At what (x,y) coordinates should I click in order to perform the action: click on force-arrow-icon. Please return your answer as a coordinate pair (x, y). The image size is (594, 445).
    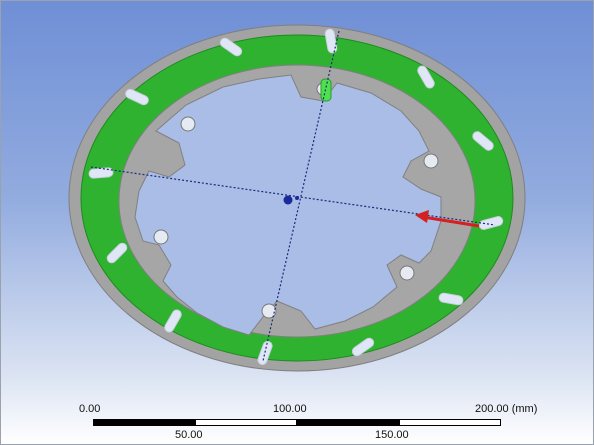
    Looking at the image, I should click on (447, 219).